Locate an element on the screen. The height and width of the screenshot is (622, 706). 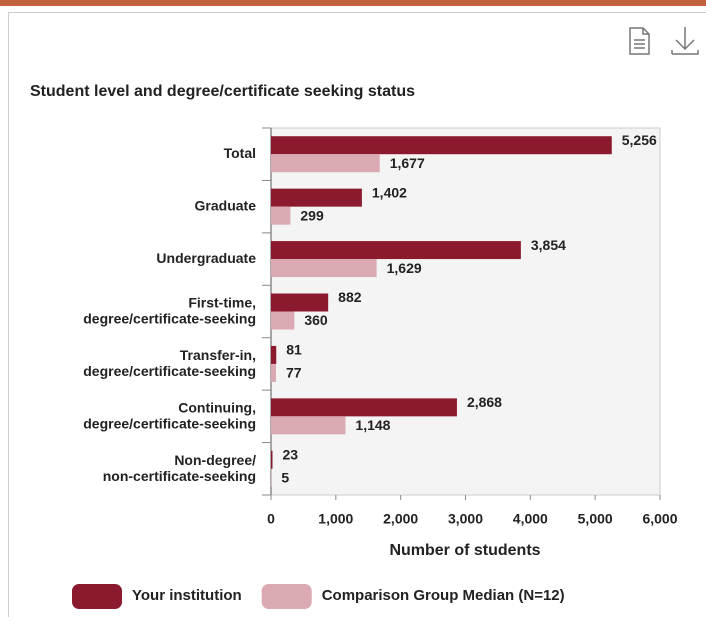
value-label: 2,868 is located at coordinates (484, 402).